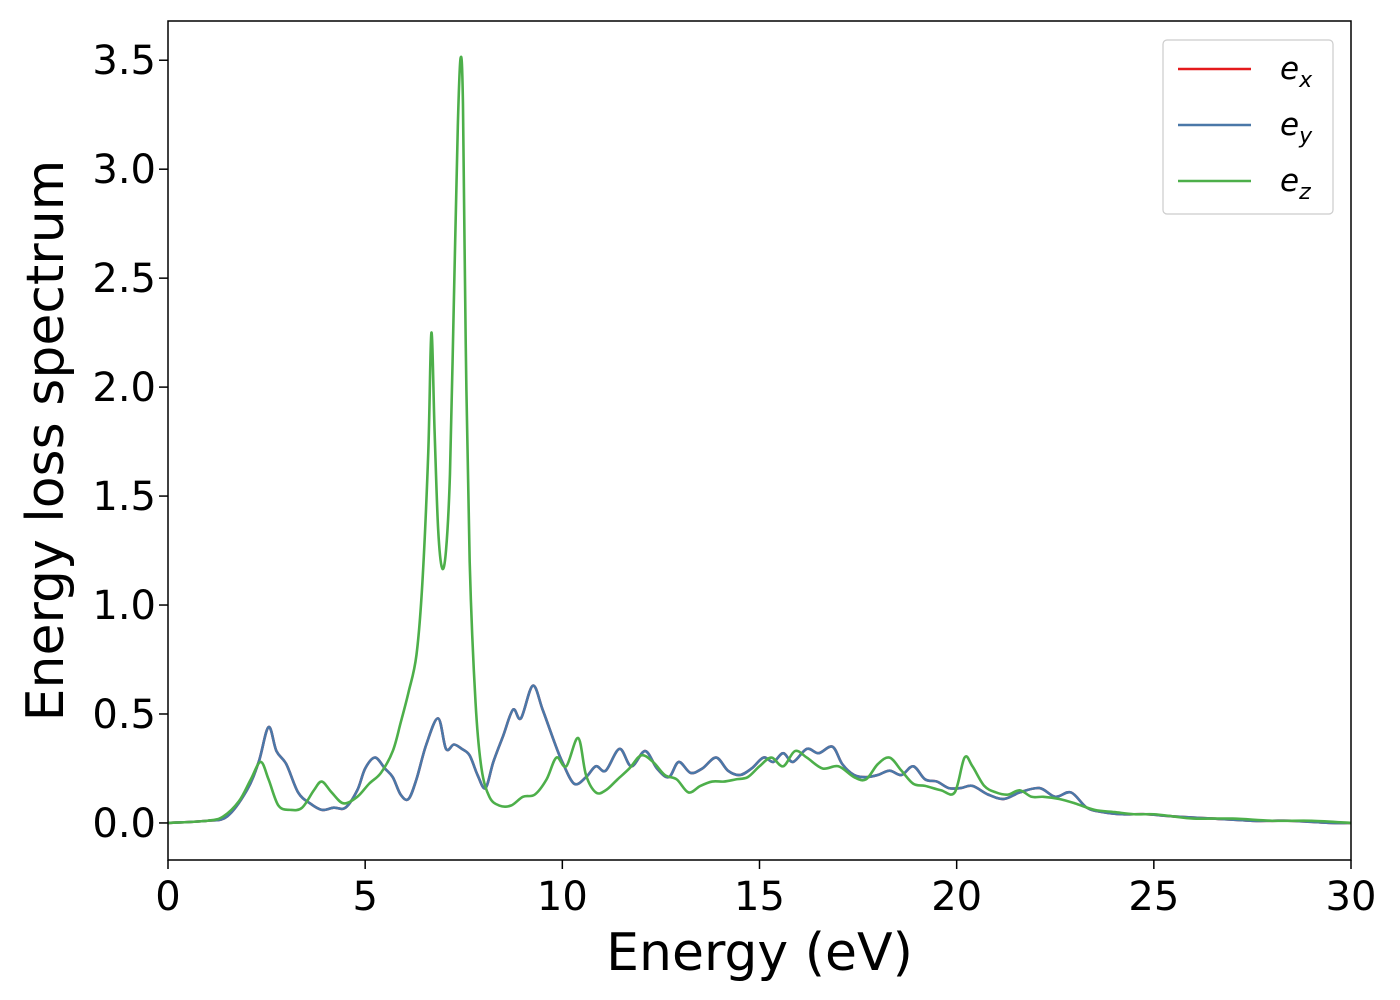 The height and width of the screenshot is (1000, 1400). What do you see at coordinates (124, 388) in the screenshot?
I see `y-tick-label: 2.0` at bounding box center [124, 388].